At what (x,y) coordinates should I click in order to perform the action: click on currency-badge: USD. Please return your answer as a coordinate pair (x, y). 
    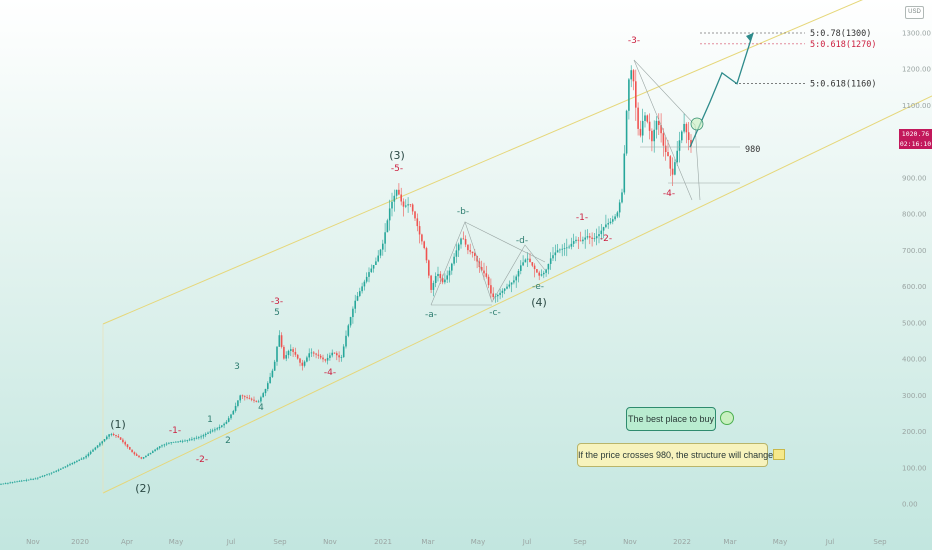
    Looking at the image, I should click on (914, 12).